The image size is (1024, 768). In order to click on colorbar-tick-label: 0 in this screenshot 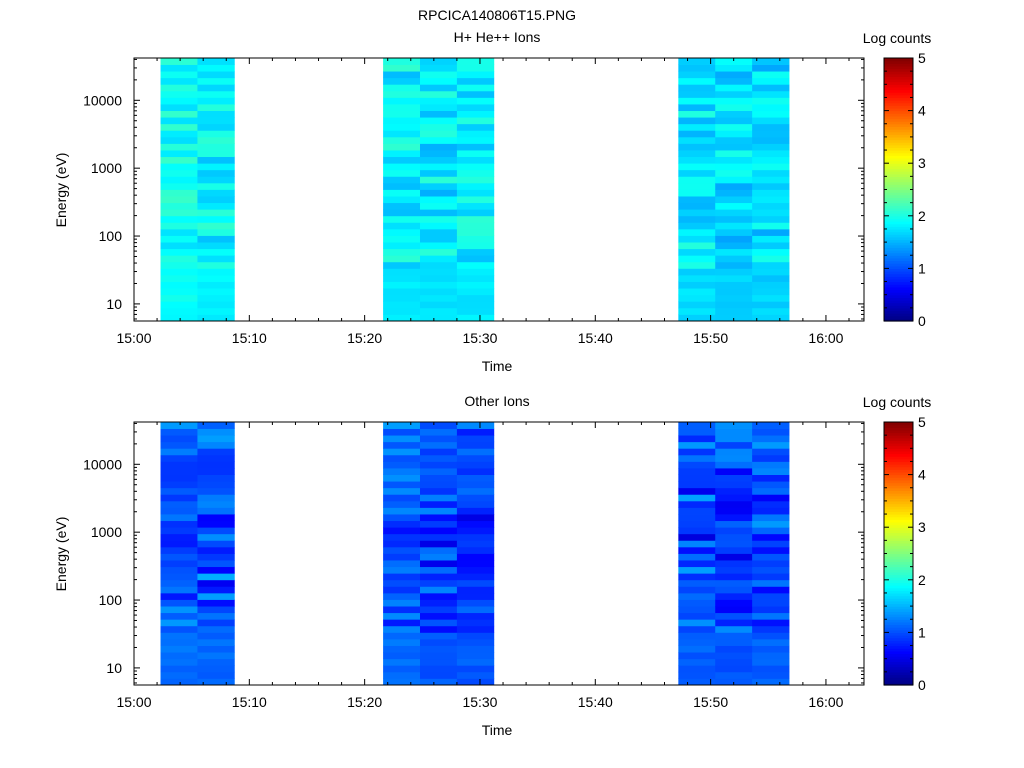, I will do `click(922, 321)`.